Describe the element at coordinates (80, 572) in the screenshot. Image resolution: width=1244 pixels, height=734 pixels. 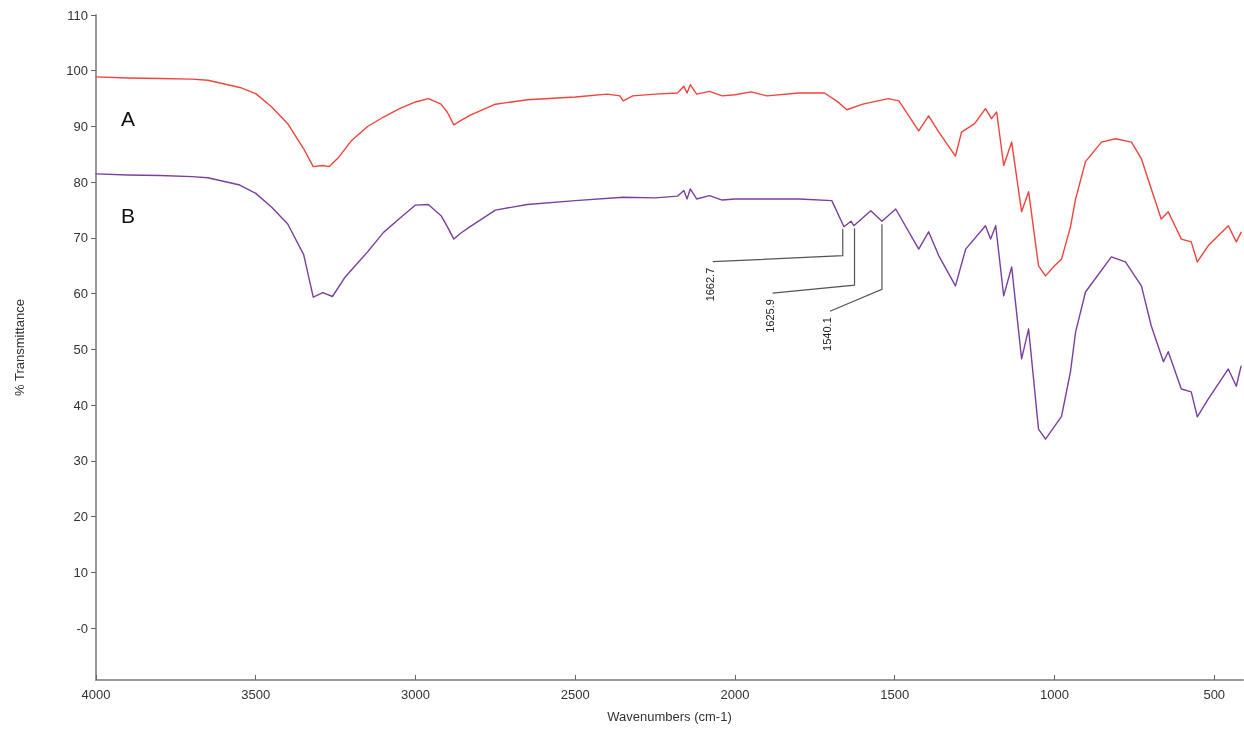
I see `y-tick-label: 10` at that location.